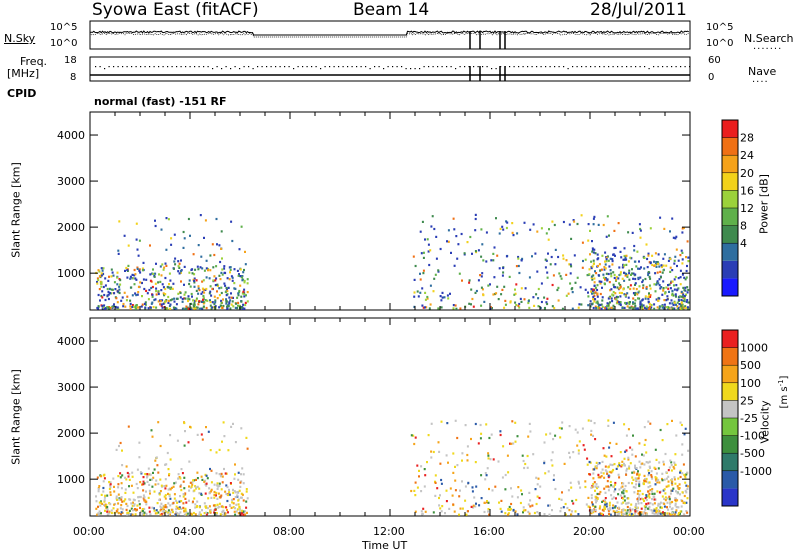  What do you see at coordinates (730, 164) in the screenshot?
I see `colorbar-segment` at bounding box center [730, 164].